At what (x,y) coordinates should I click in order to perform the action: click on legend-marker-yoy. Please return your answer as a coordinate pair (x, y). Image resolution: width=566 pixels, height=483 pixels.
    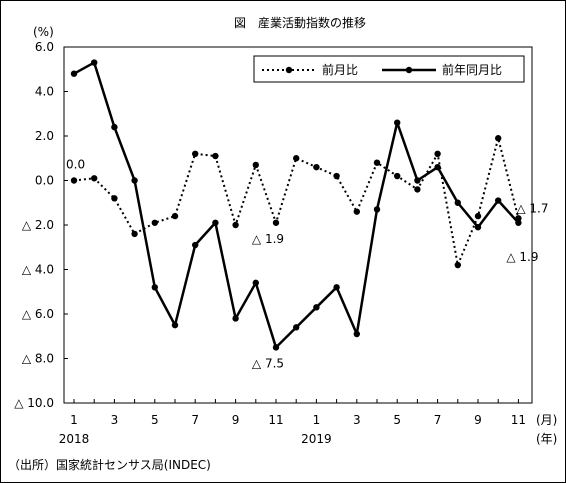
    Looking at the image, I should click on (409, 70).